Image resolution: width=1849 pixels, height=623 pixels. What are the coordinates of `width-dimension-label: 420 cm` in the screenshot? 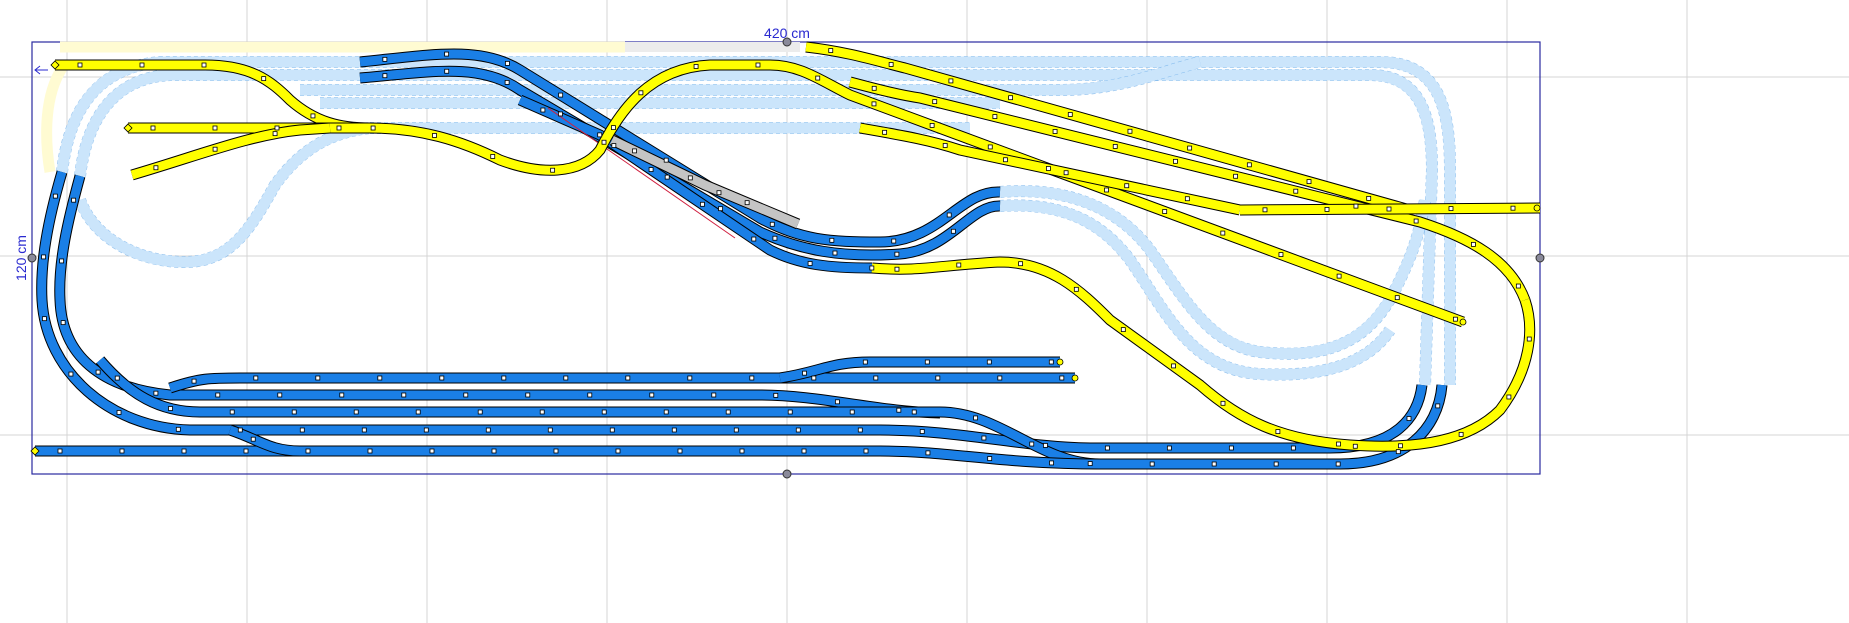 It's located at (787, 33).